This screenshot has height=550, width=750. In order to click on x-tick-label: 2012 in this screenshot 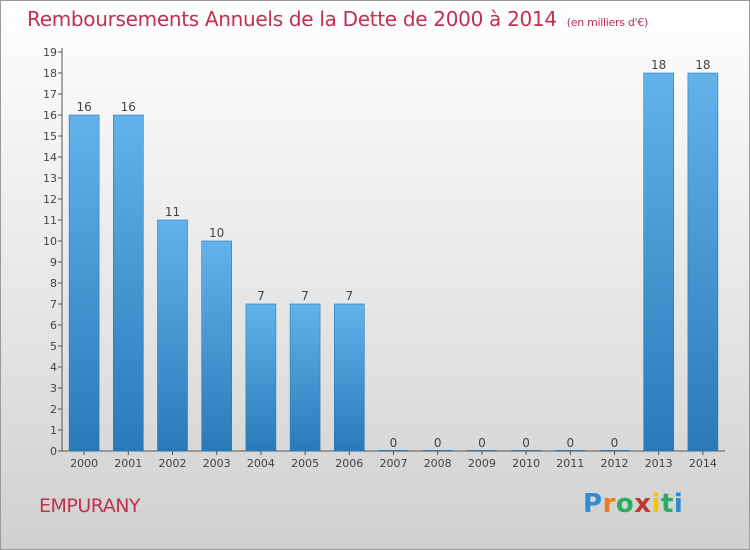, I will do `click(615, 463)`.